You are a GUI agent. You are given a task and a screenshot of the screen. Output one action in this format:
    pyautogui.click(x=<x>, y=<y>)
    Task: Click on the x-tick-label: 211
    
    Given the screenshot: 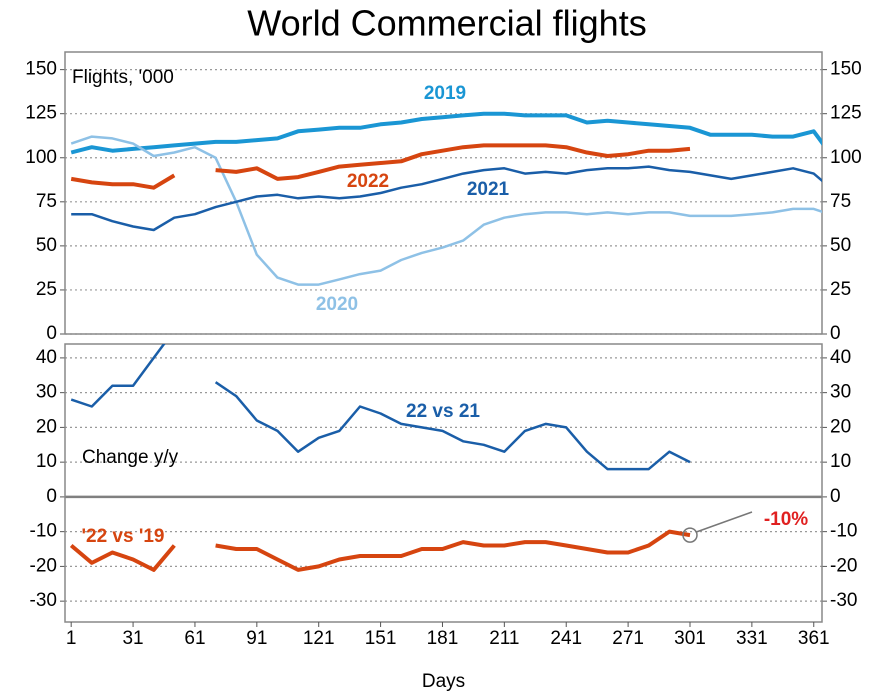 What is the action you would take?
    pyautogui.click(x=504, y=638)
    